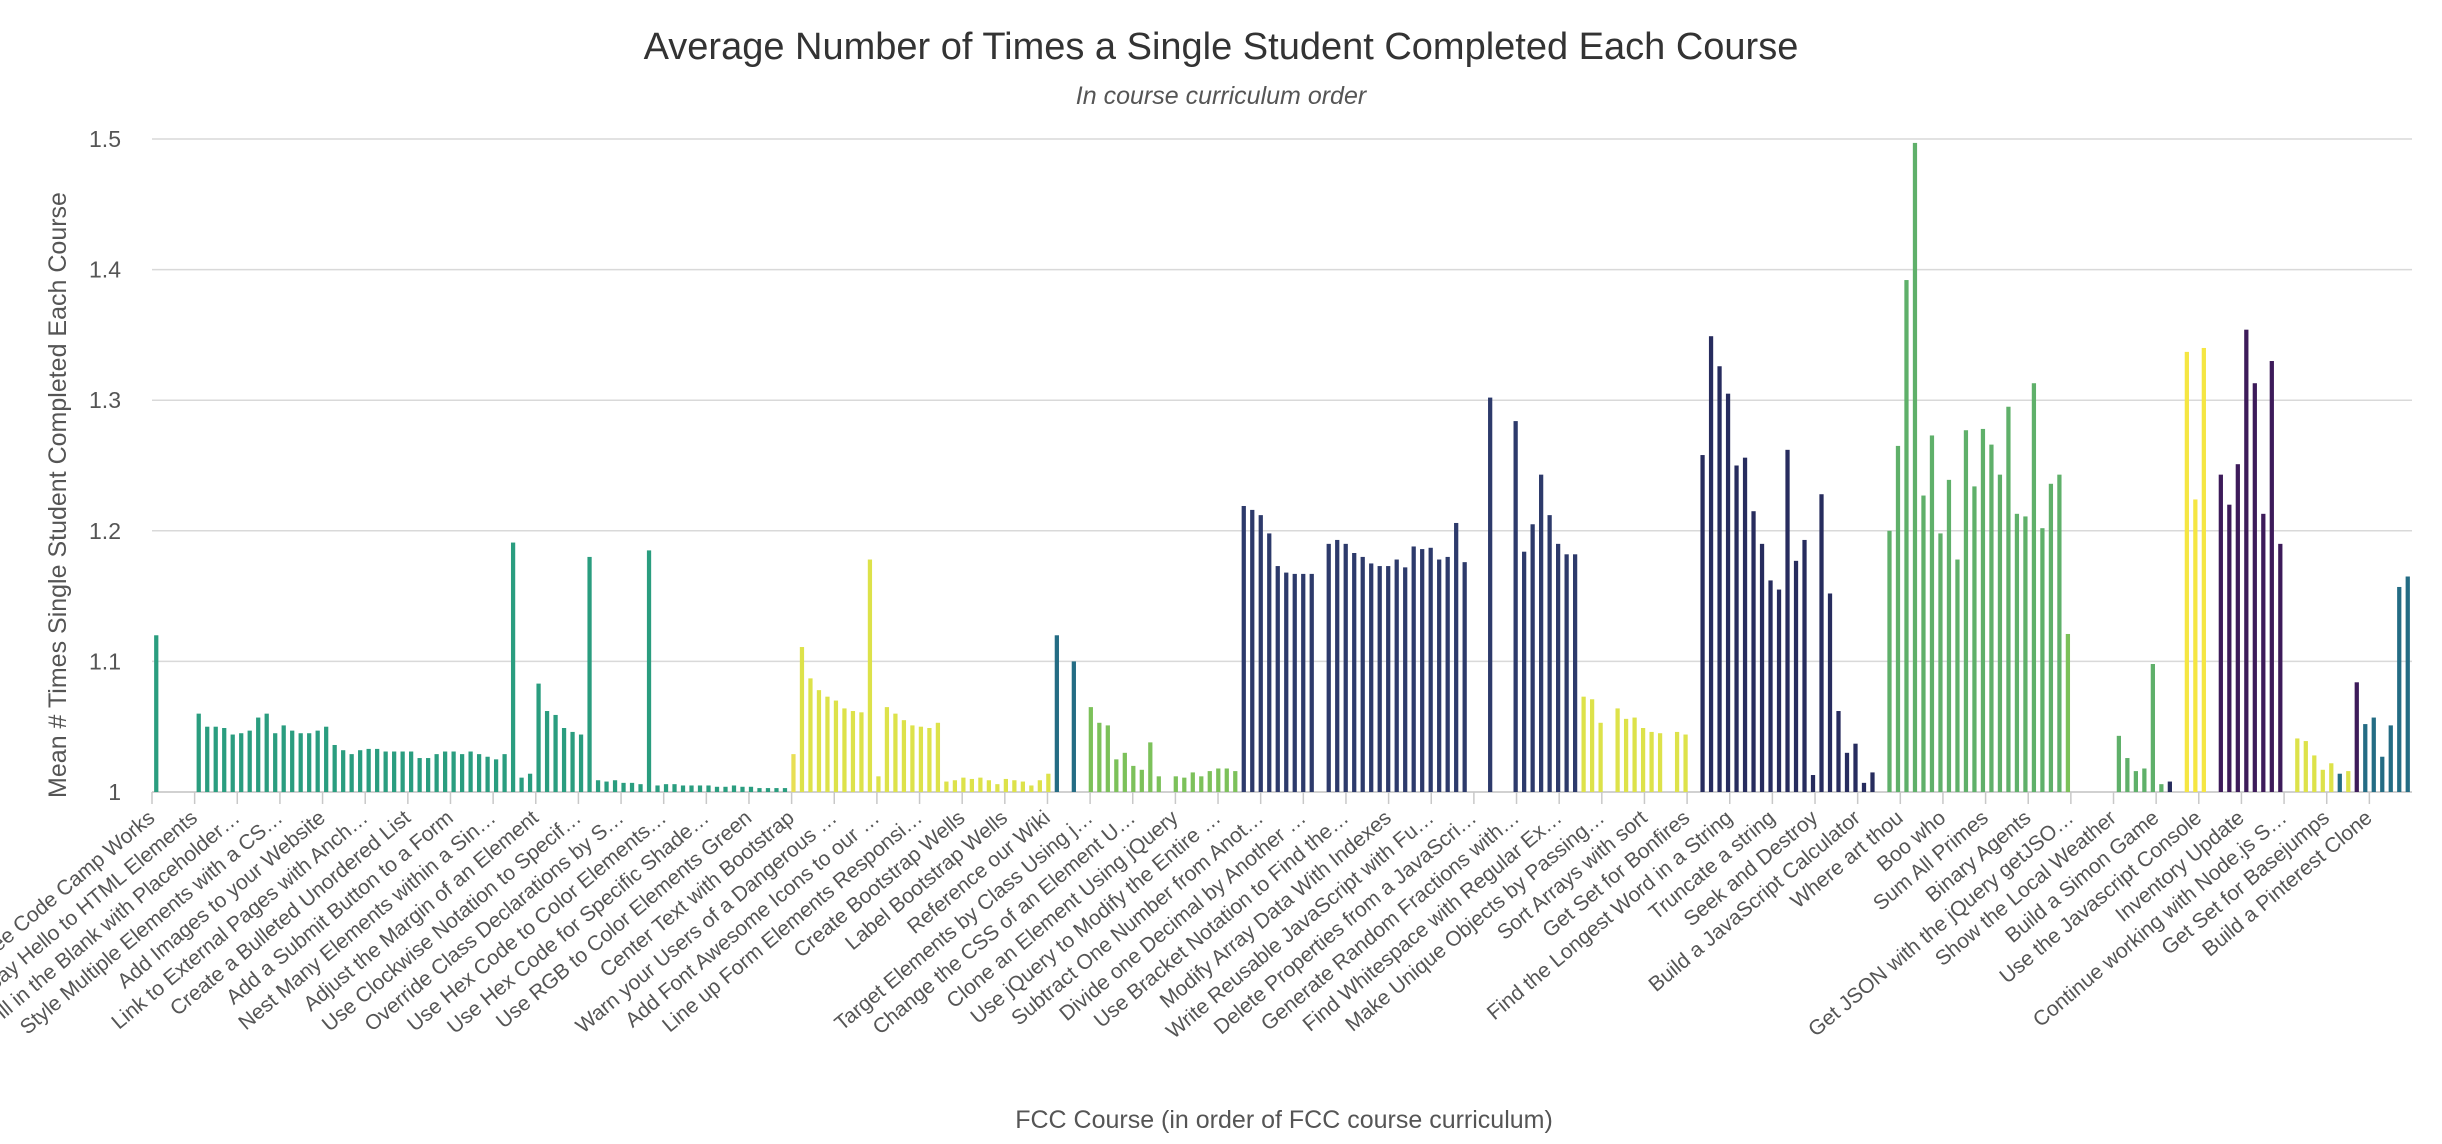  I want to click on y-tick-label: 1, so click(114, 792).